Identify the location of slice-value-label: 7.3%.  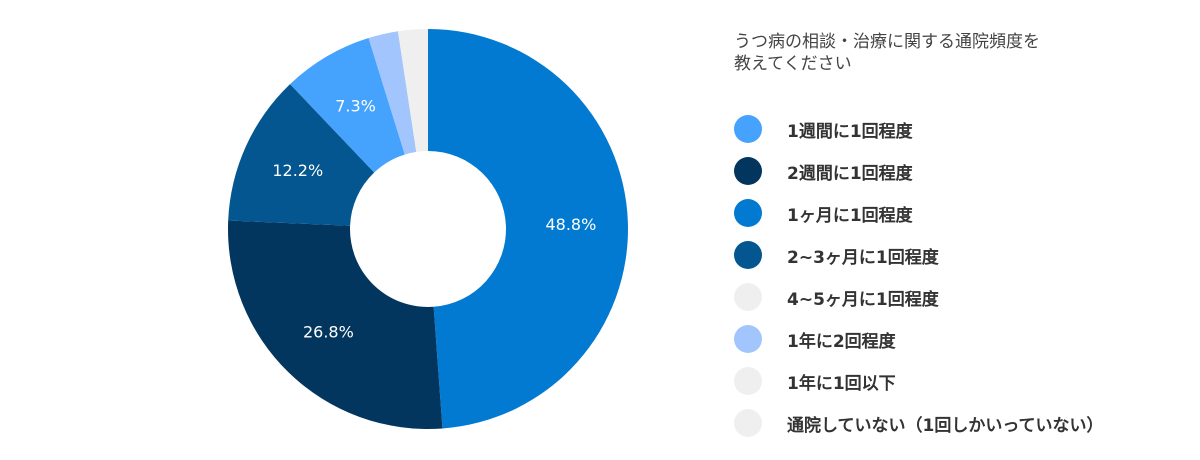
(355, 106).